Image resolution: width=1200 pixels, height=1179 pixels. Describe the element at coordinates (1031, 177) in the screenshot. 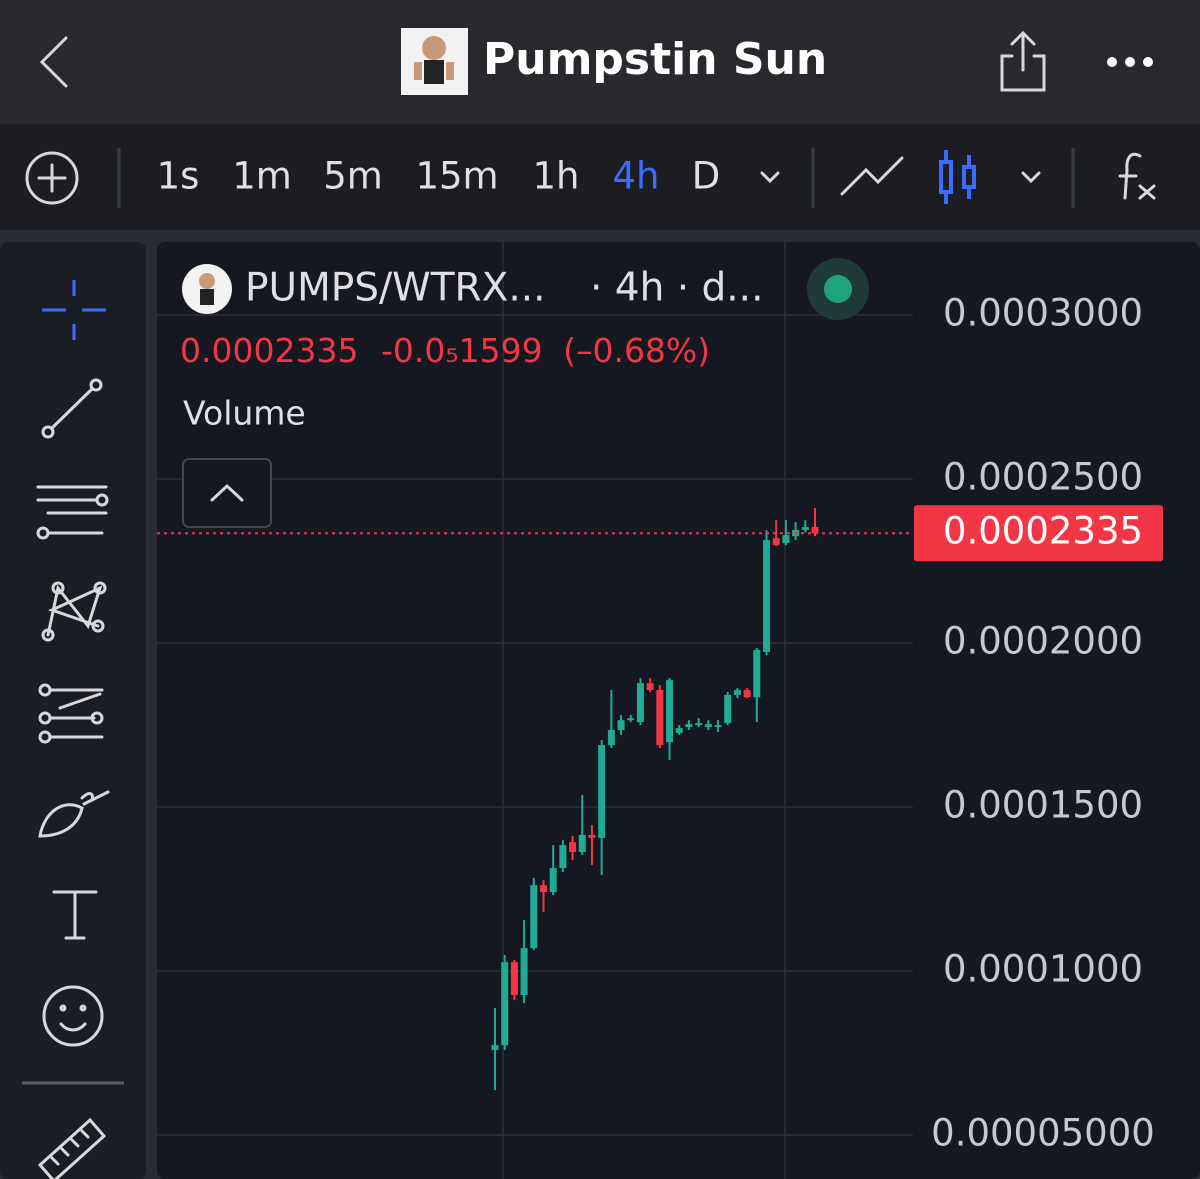

I see `chart-type-dropdown` at that location.